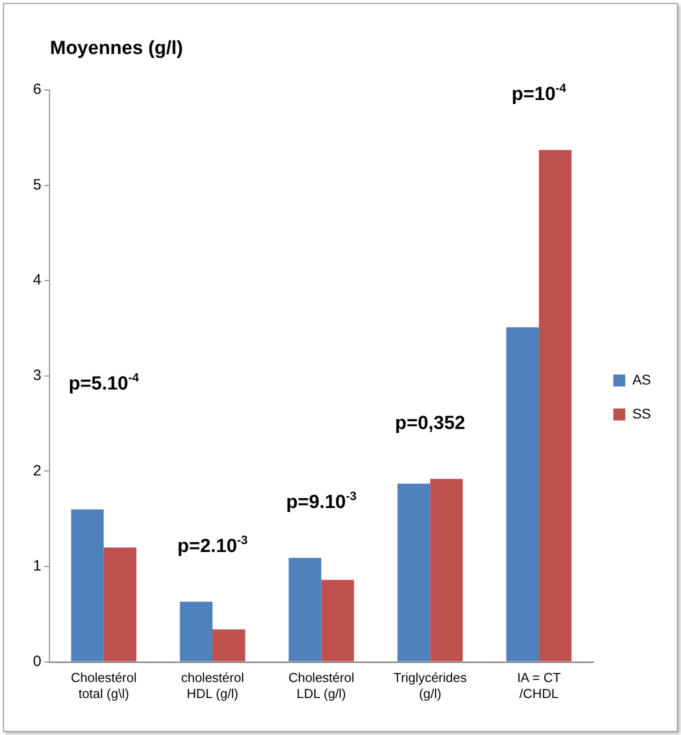 The width and height of the screenshot is (681, 735). I want to click on y-tick-label: 2, so click(37, 471).